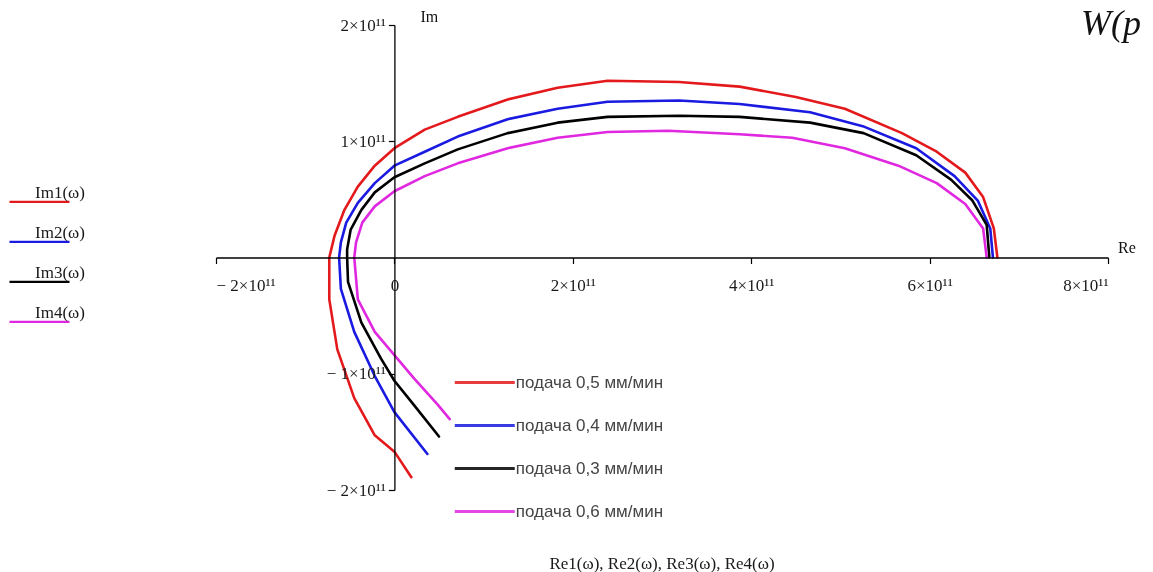 The image size is (1153, 572). Describe the element at coordinates (1086, 285) in the screenshot. I see `x-tick-label: 8×10¹¹` at that location.